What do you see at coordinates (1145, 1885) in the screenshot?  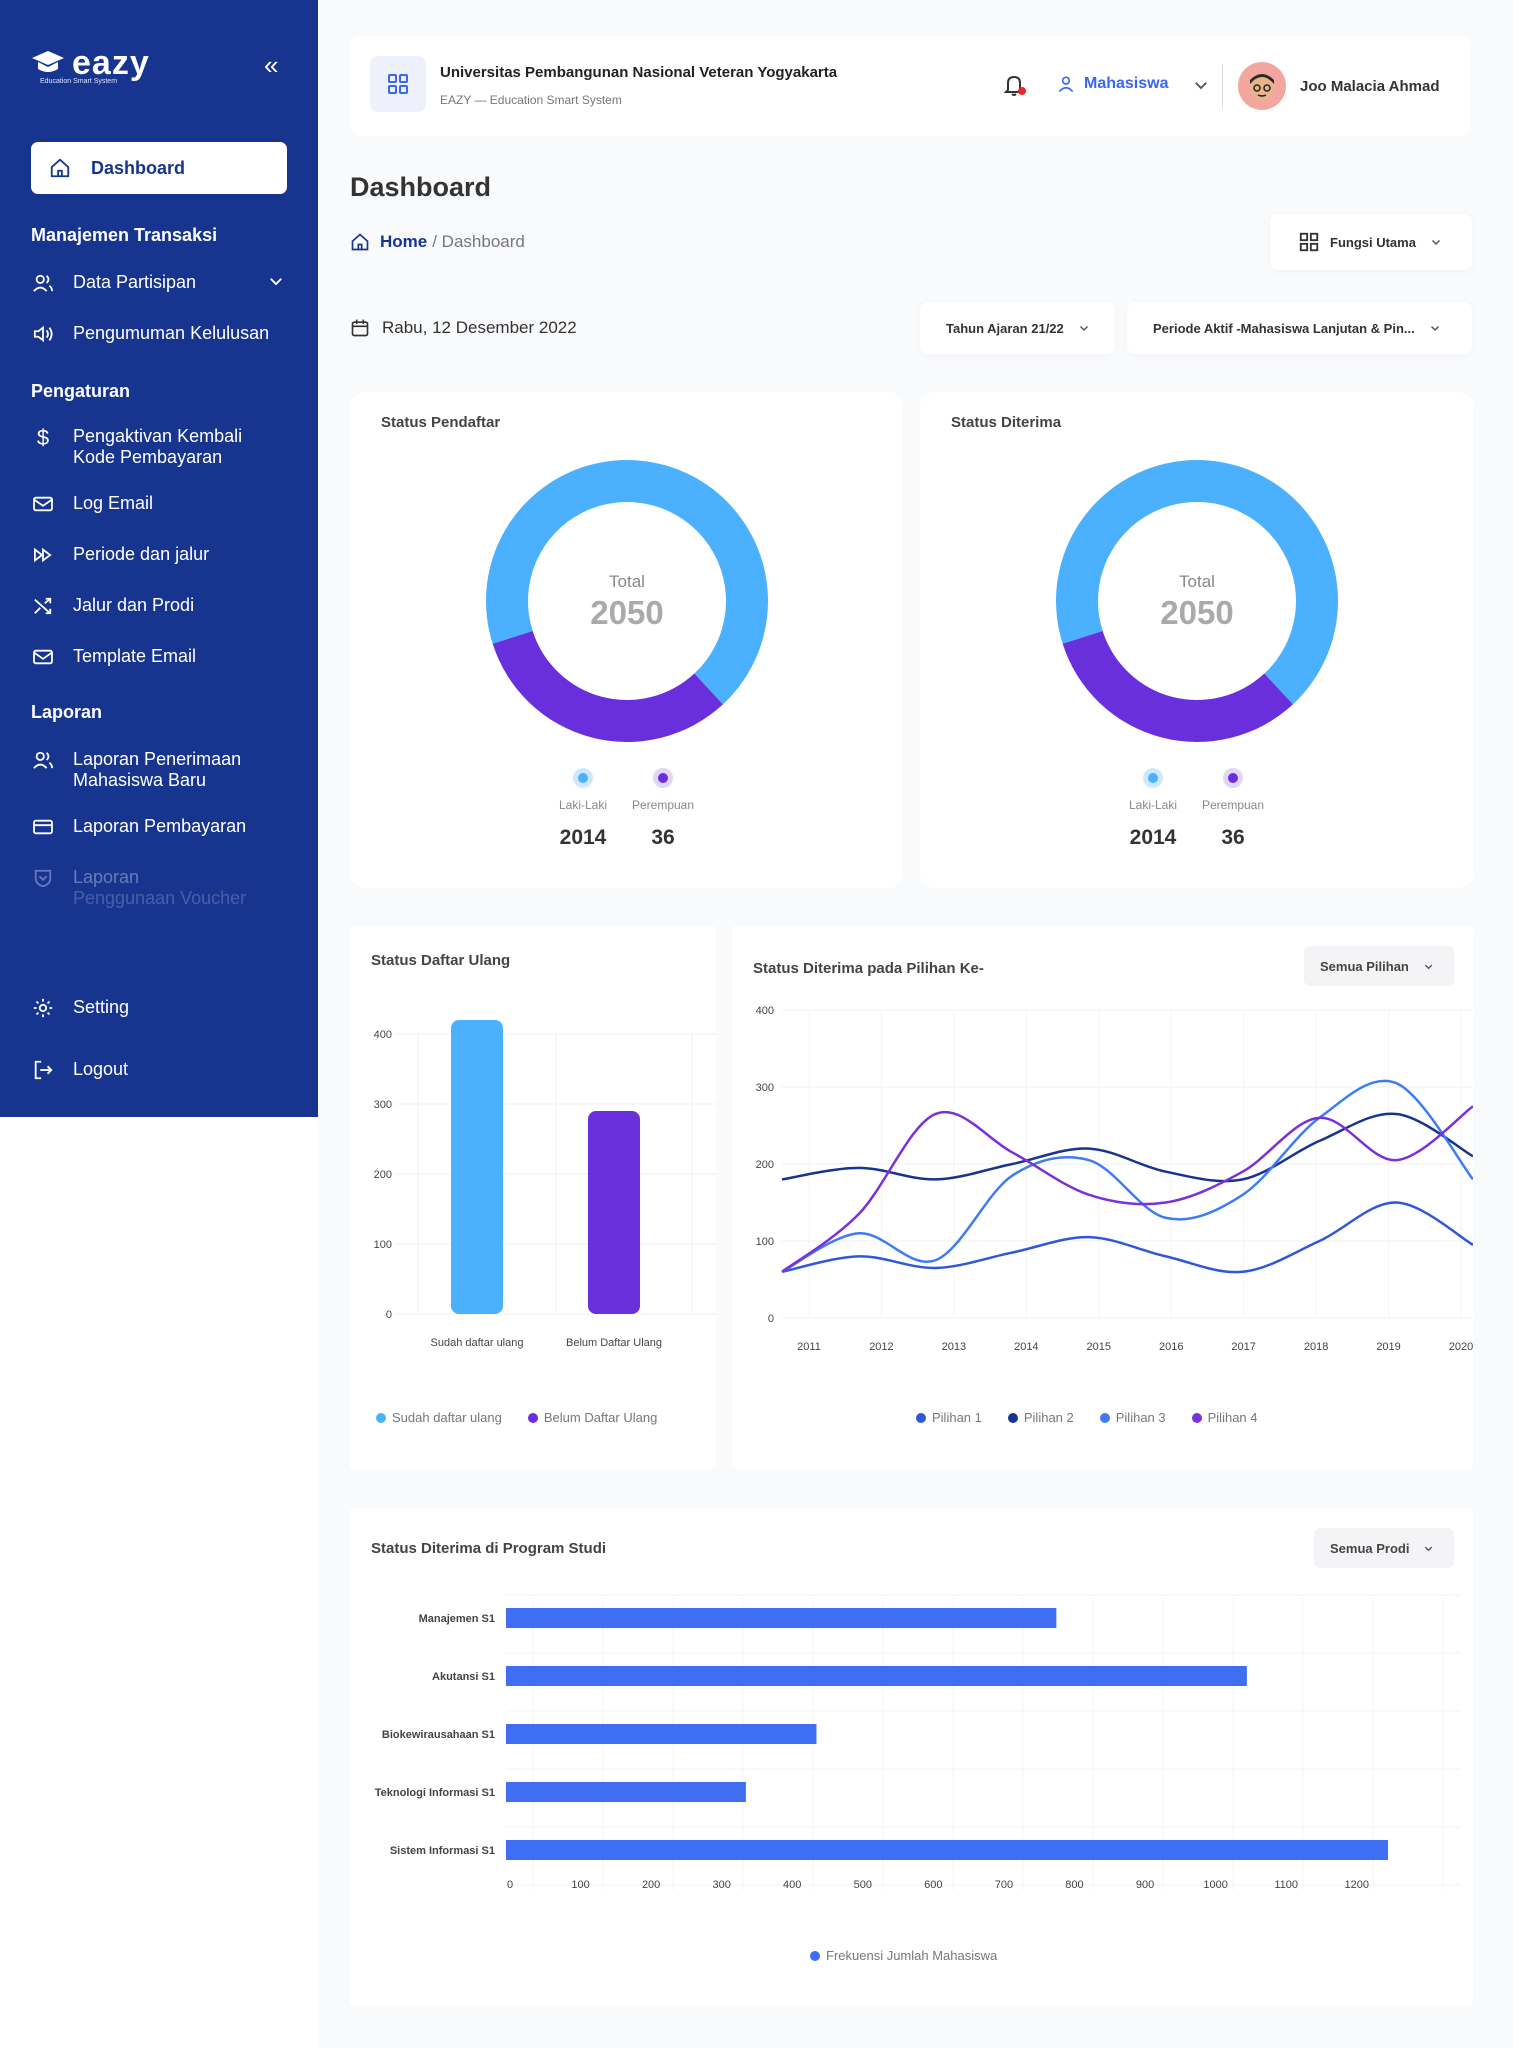 I see `x-tick-label: 900` at bounding box center [1145, 1885].